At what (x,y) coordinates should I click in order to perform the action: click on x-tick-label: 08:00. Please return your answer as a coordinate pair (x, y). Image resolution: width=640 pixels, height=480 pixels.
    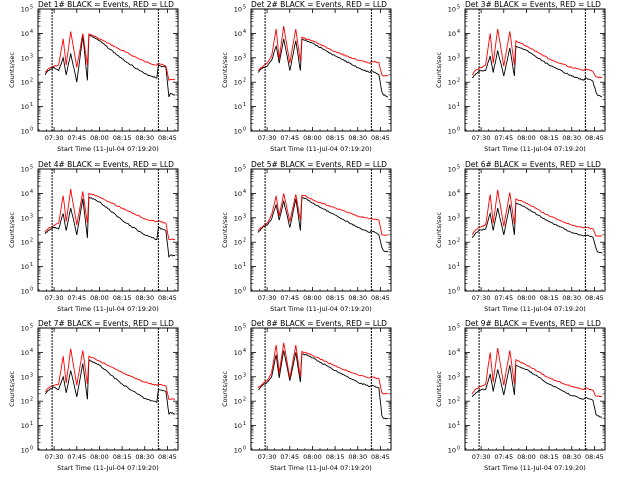
    Looking at the image, I should click on (99, 138).